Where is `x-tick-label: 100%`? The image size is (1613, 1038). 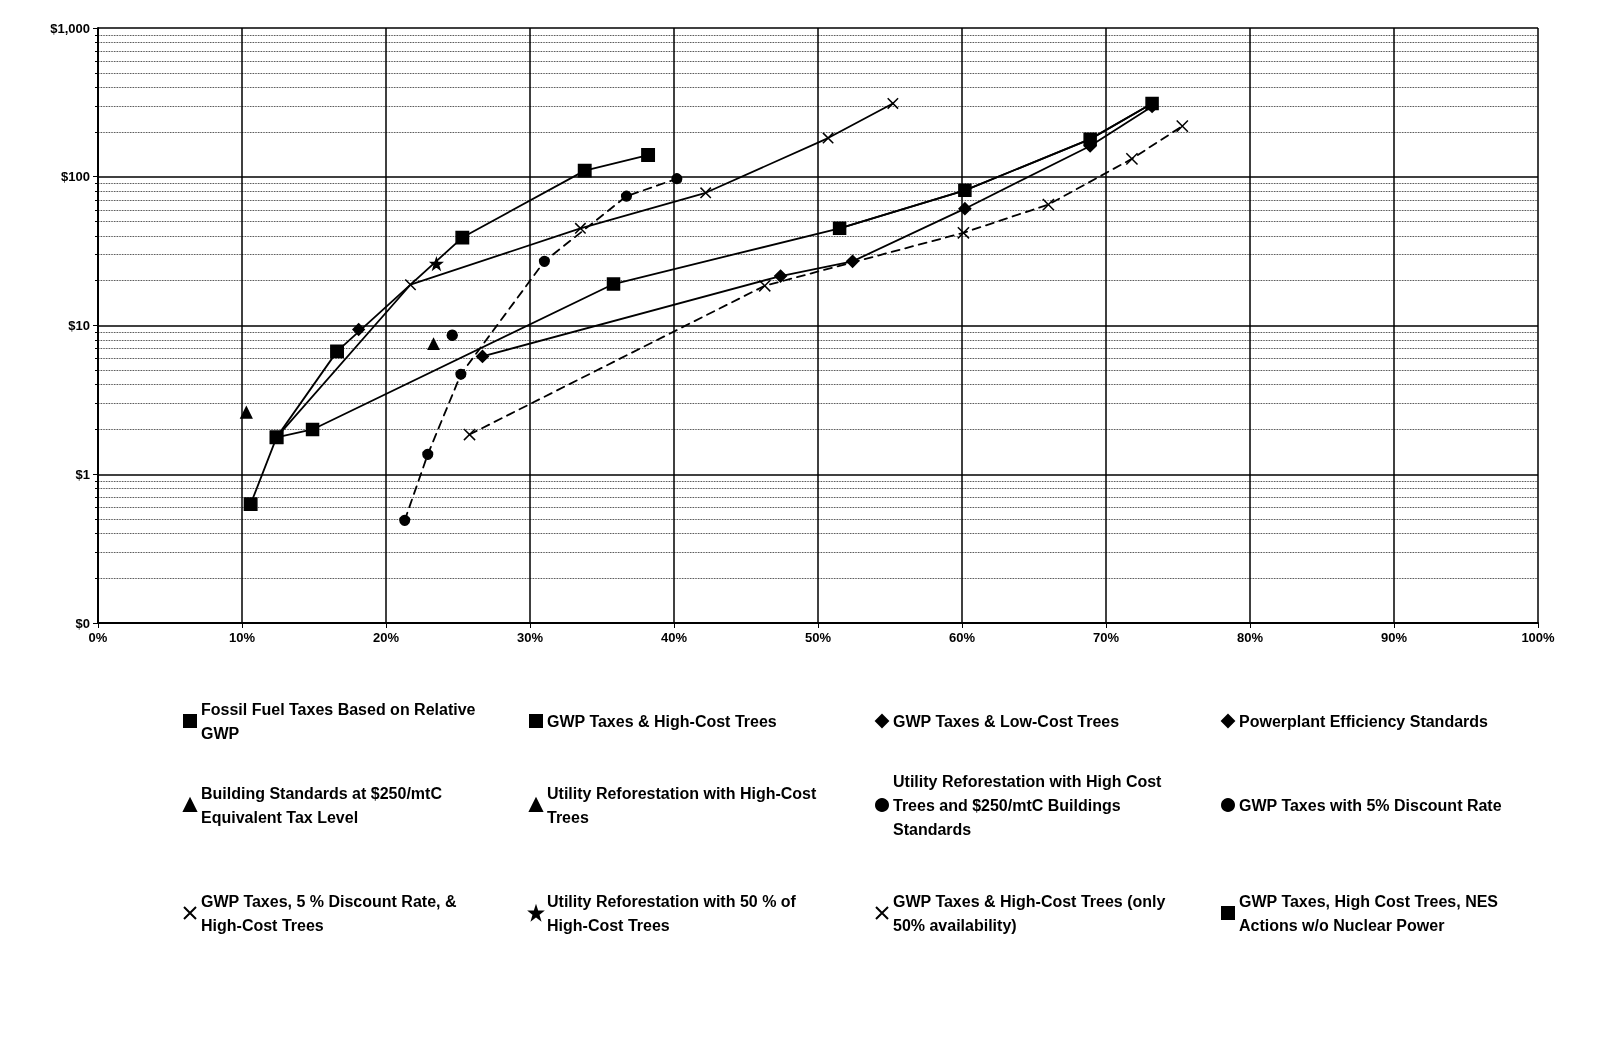 x-tick-label: 100% is located at coordinates (1538, 637).